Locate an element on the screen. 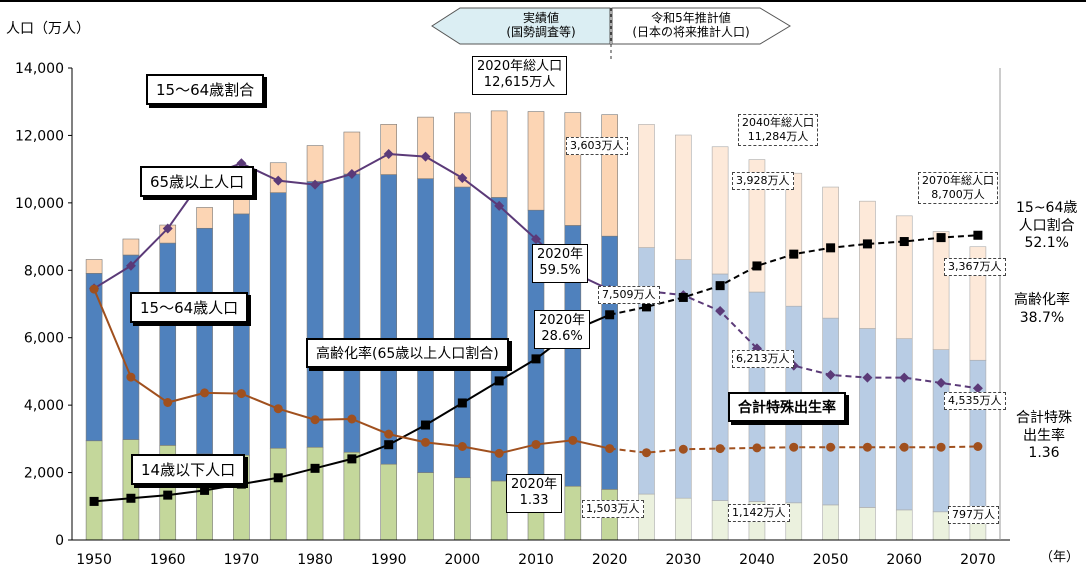  callout-fertility-2020: 2020年 1.33 is located at coordinates (534, 493).